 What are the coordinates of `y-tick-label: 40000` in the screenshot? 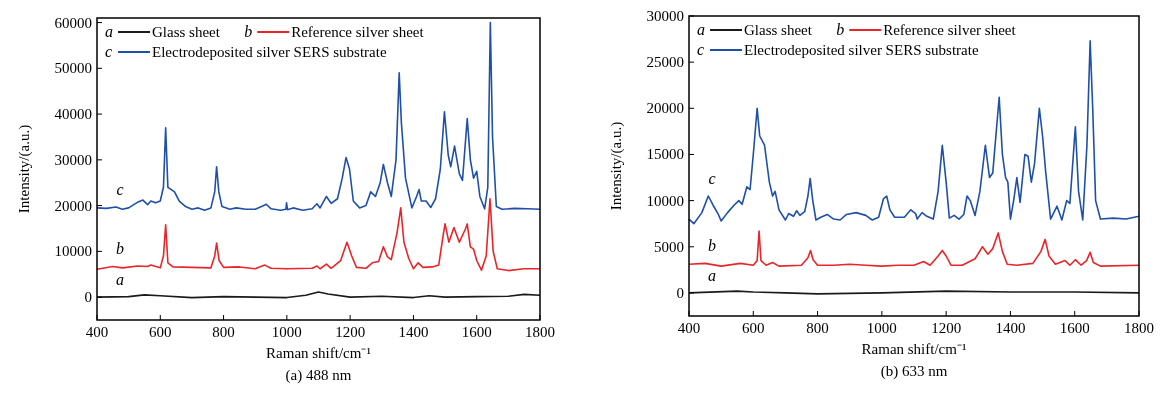 It's located at (73, 114).